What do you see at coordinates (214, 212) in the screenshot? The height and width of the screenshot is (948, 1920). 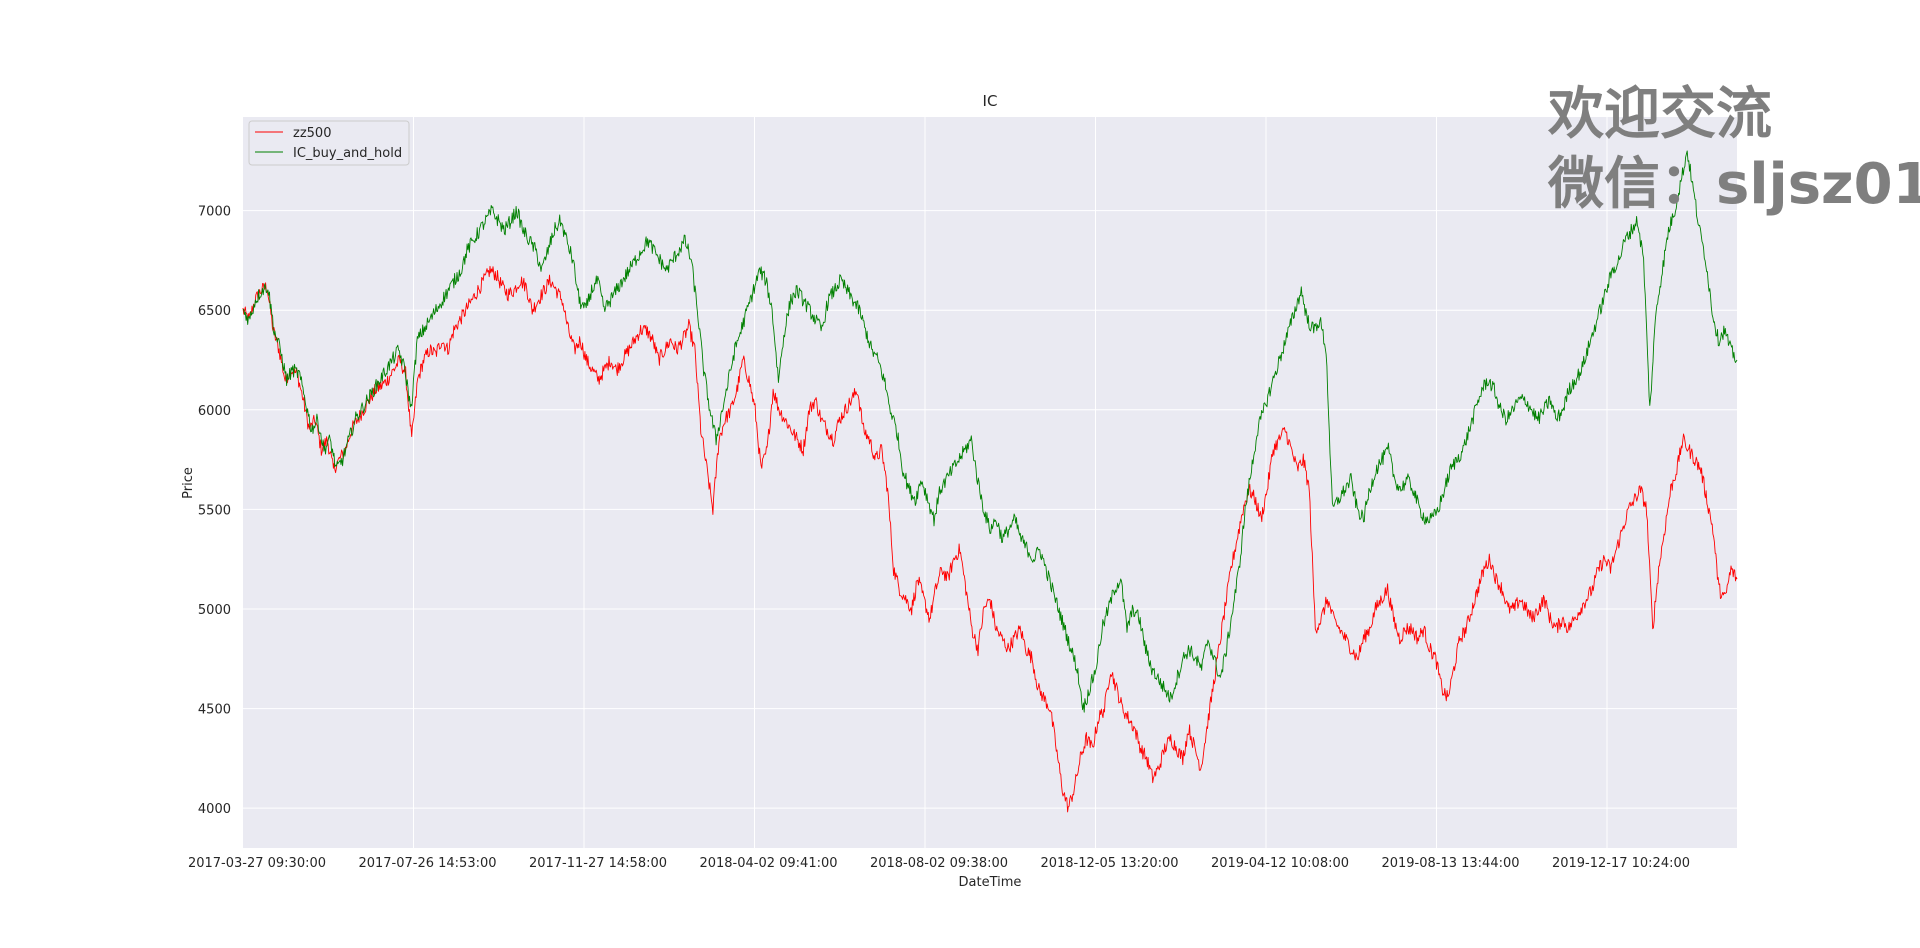 I see `y-tick-label: 7000` at bounding box center [214, 212].